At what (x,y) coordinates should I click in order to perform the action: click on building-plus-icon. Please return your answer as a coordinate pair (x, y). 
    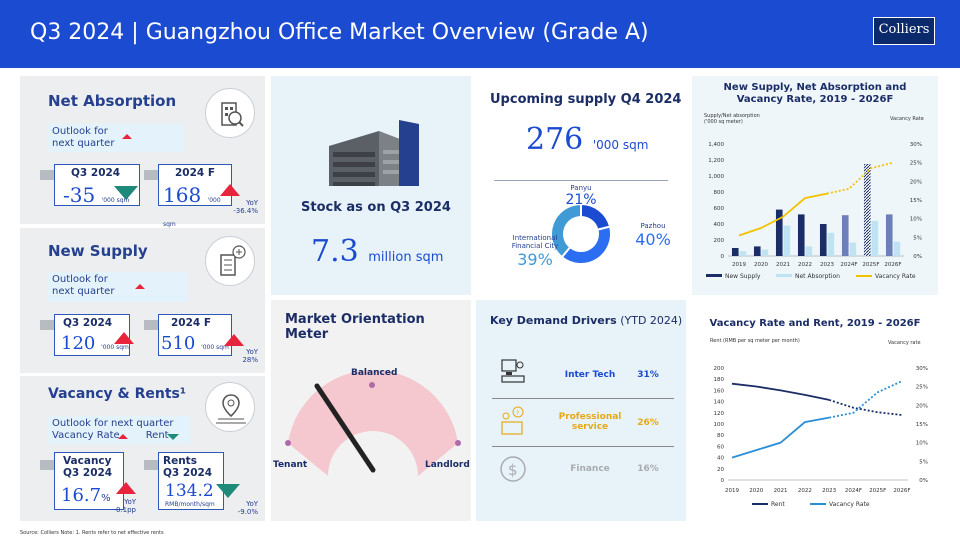
    Looking at the image, I should click on (230, 261).